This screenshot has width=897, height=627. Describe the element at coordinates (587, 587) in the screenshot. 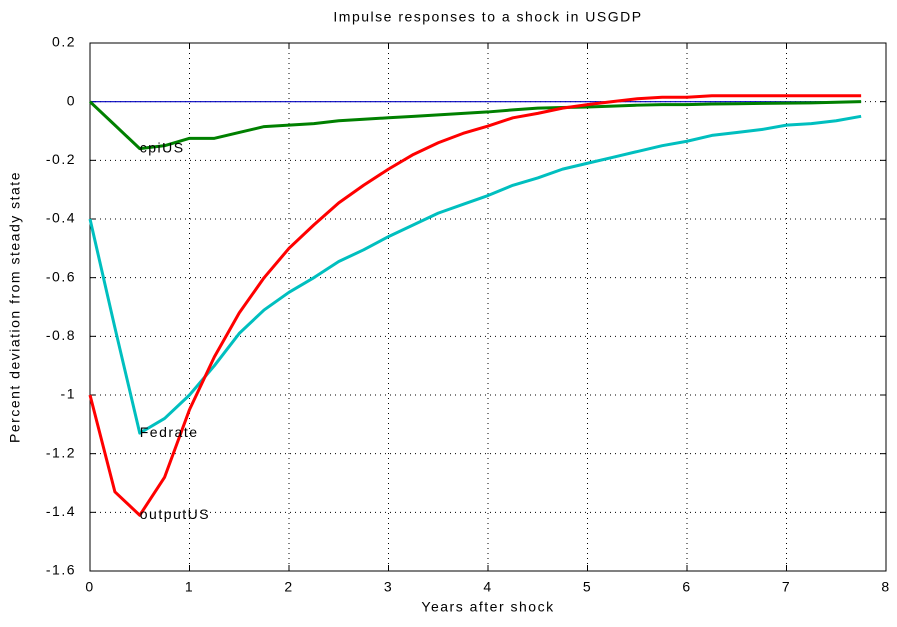

I see `x-tick-label: 5` at that location.